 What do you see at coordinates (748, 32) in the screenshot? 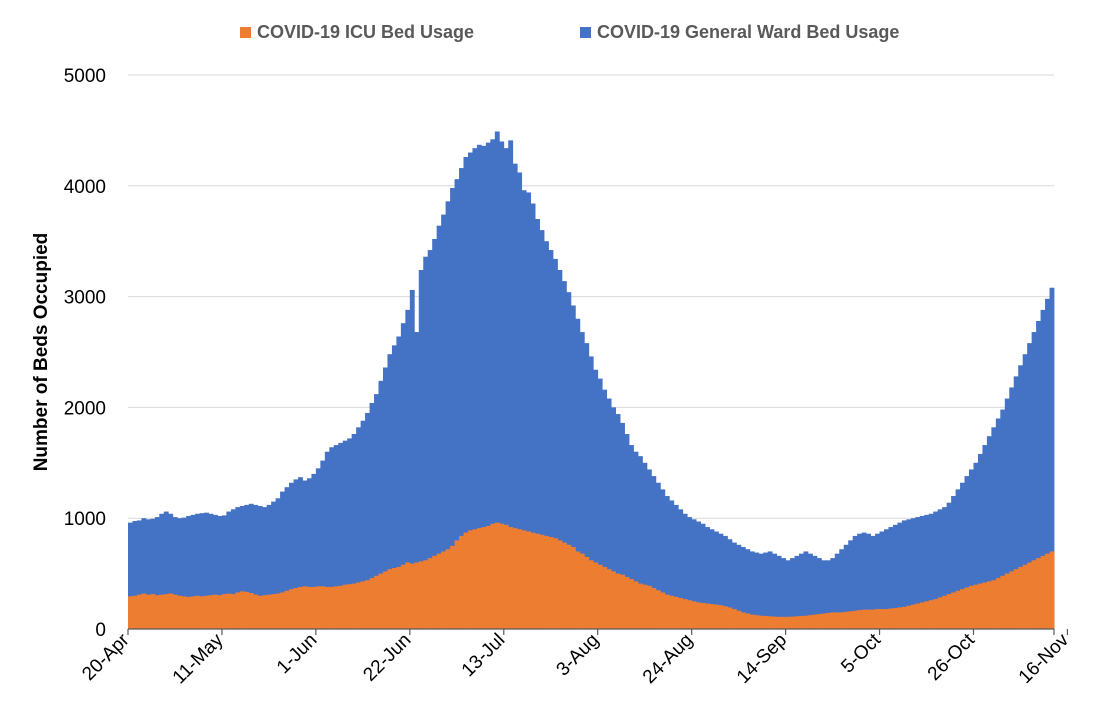
I see `legend-label-ward: COVID-19 General Ward Bed Usage` at bounding box center [748, 32].